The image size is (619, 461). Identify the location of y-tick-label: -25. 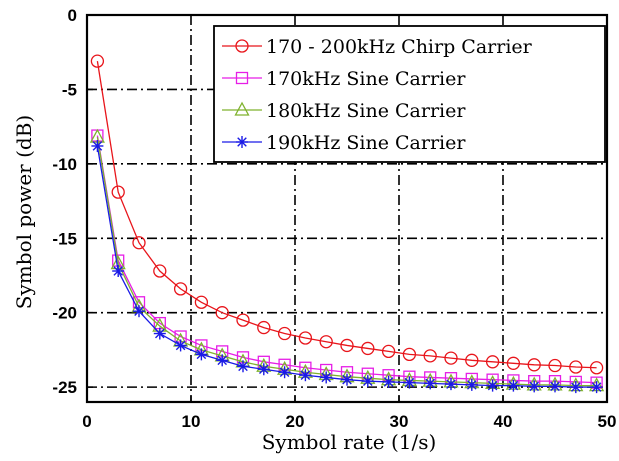
(64, 387).